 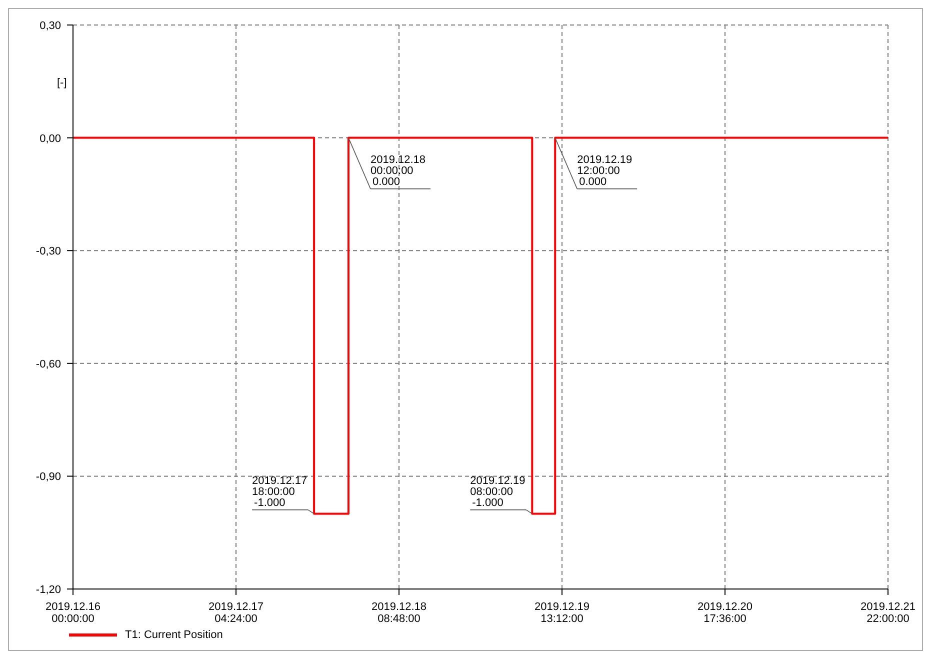 I want to click on y-tick-label: -1,20, so click(x=48, y=590).